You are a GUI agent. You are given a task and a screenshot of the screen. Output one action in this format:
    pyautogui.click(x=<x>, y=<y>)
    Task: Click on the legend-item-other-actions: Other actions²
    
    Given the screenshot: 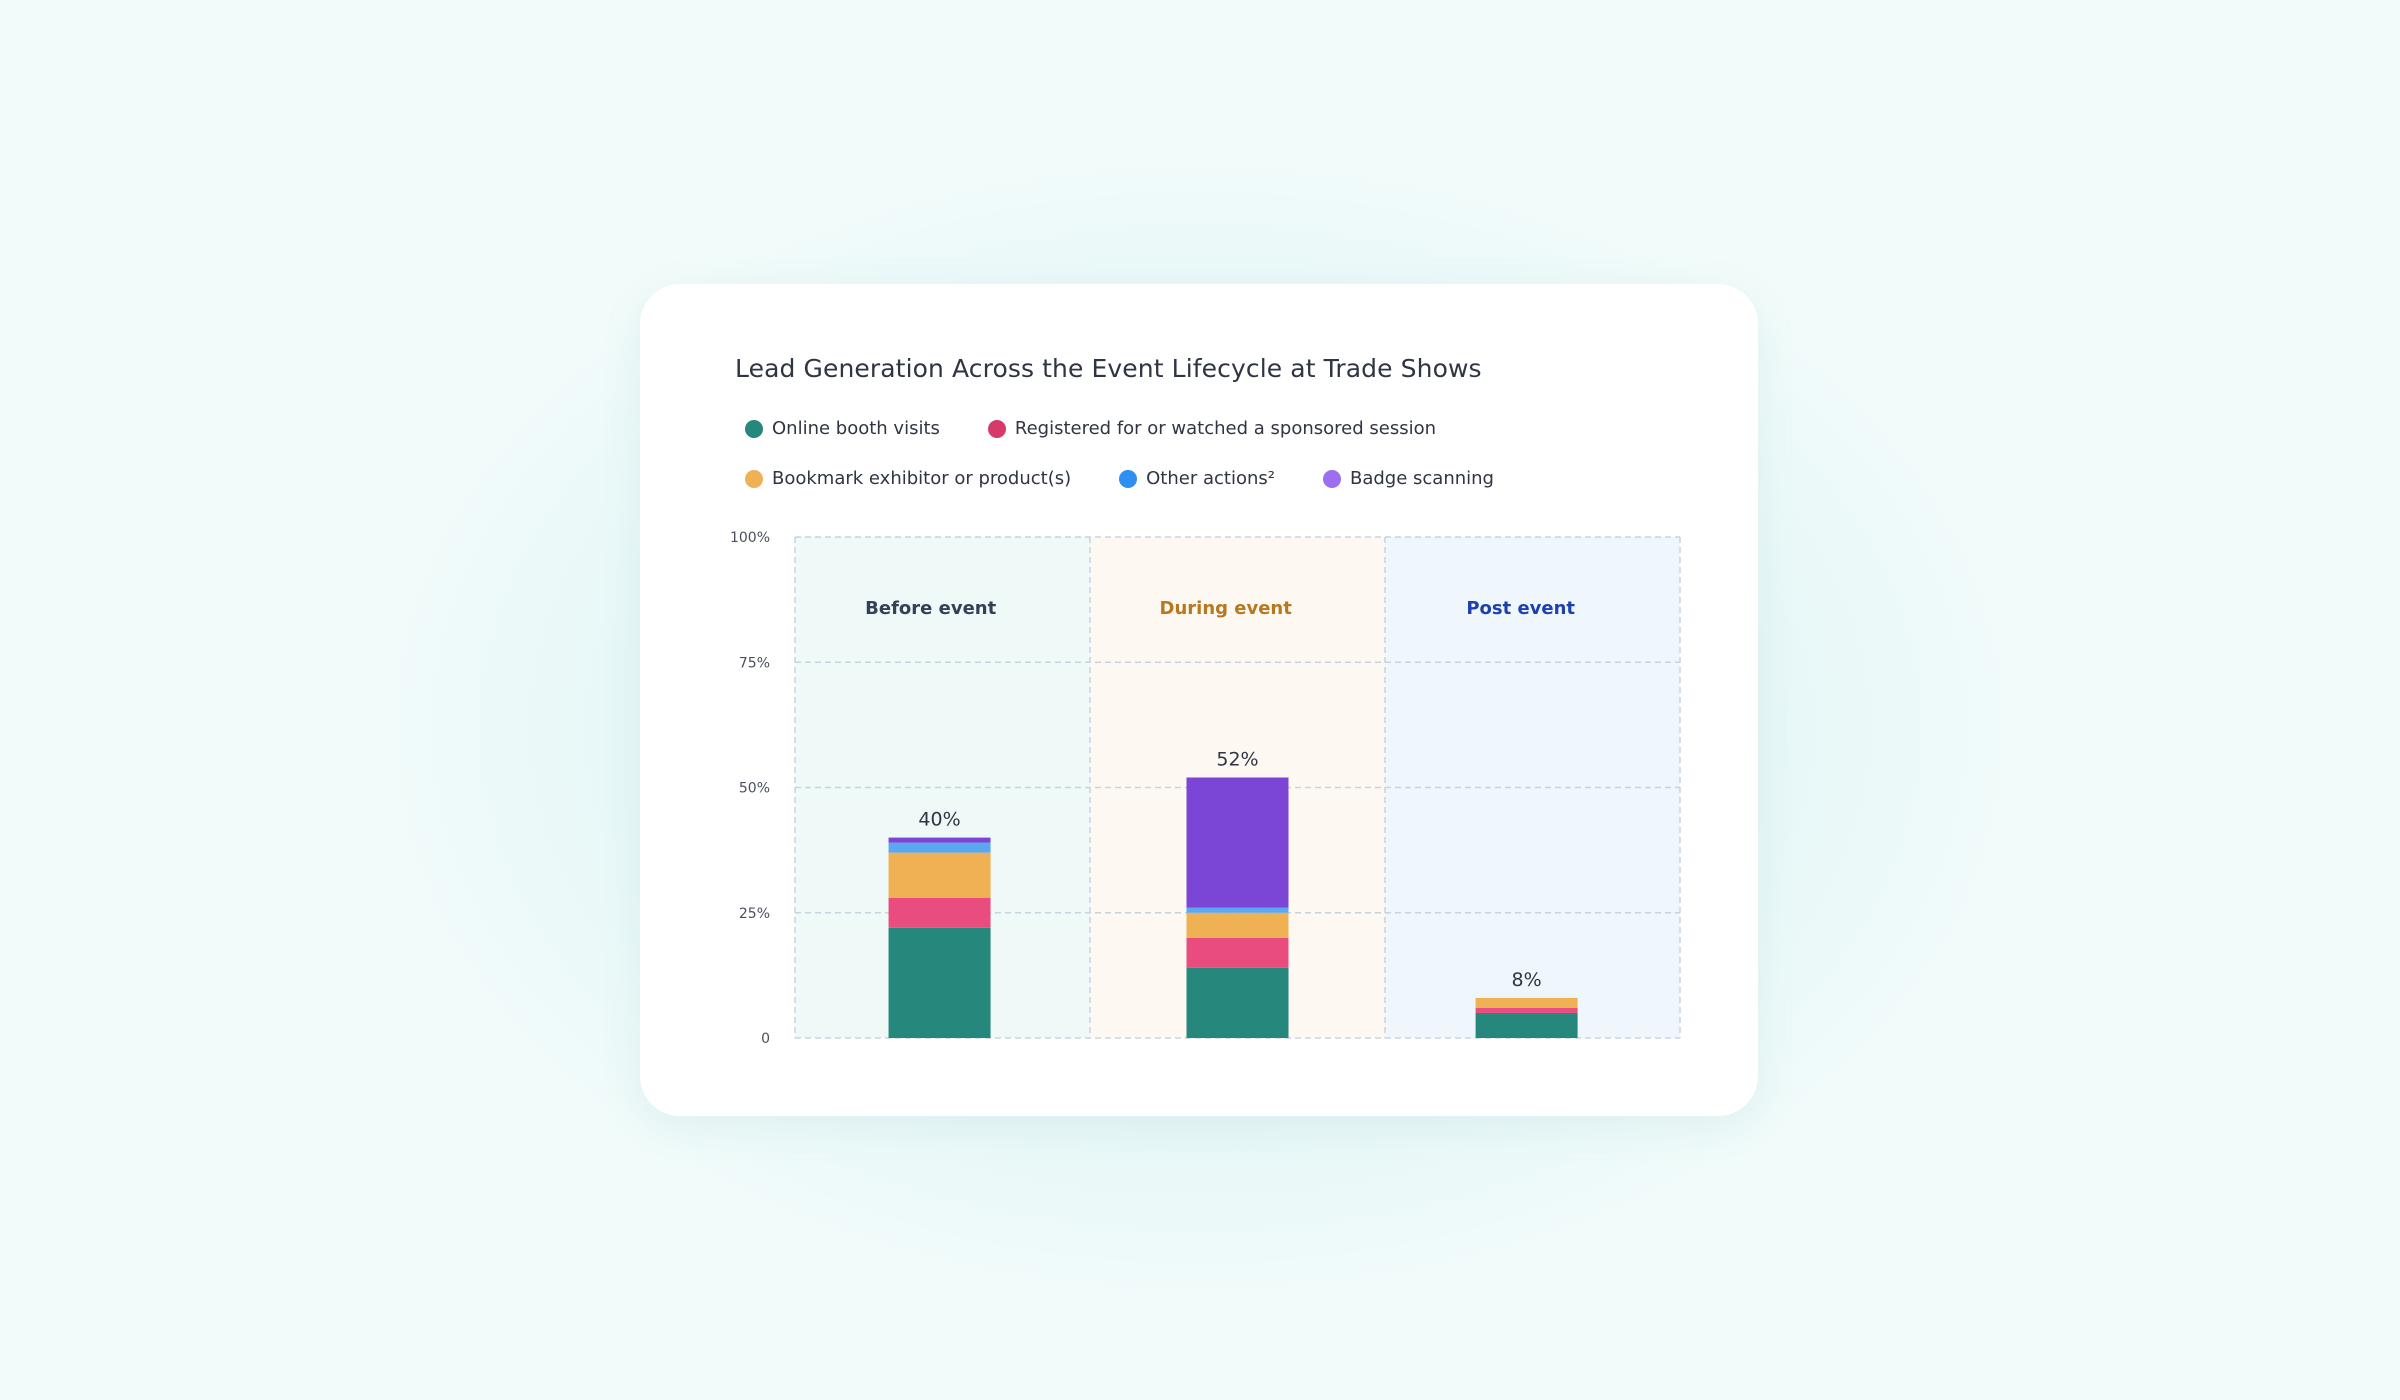 What is the action you would take?
    pyautogui.click(x=1197, y=478)
    